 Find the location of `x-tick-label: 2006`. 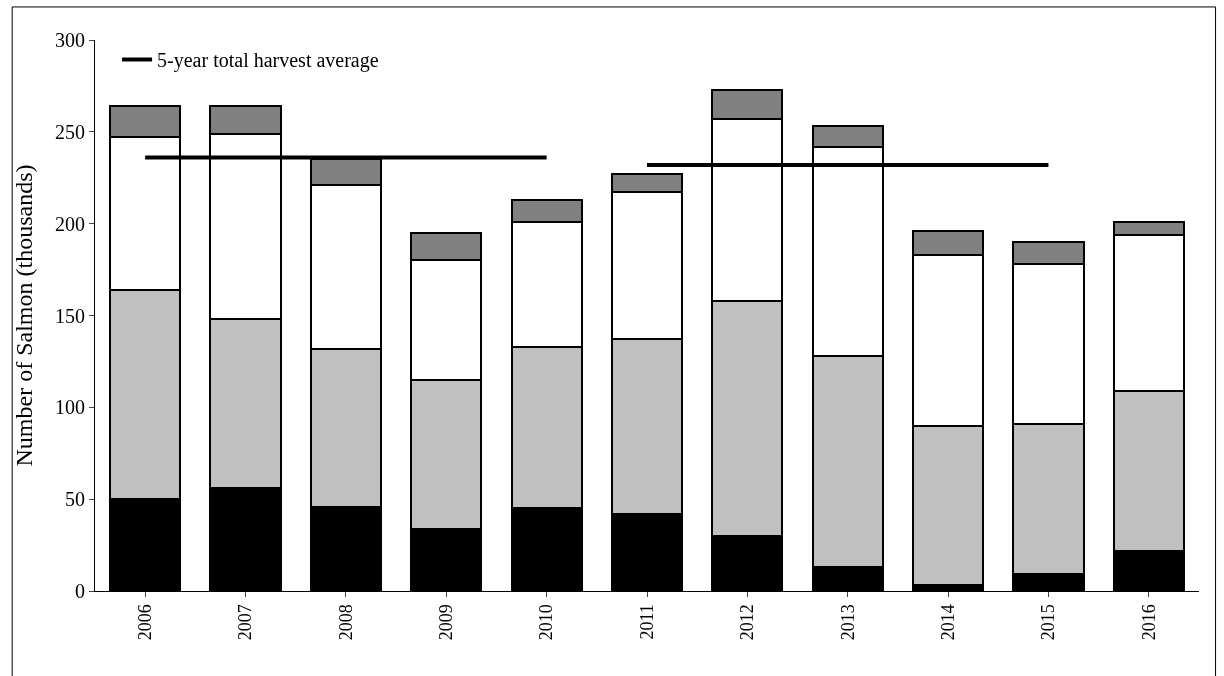

x-tick-label: 2006 is located at coordinates (145, 622).